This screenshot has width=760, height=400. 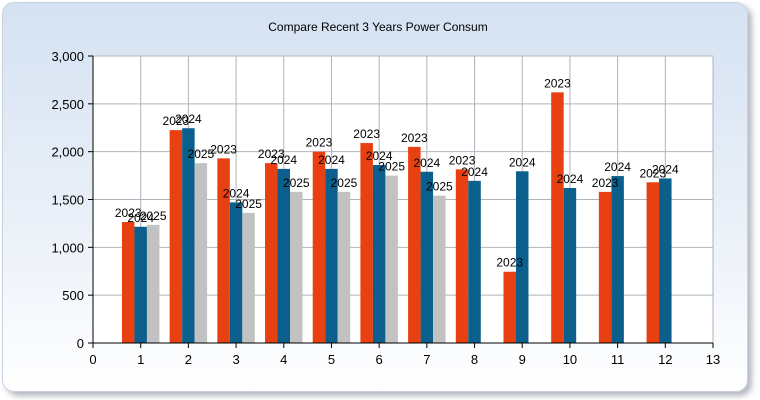 I want to click on x-tick-label: 3, so click(x=235, y=359).